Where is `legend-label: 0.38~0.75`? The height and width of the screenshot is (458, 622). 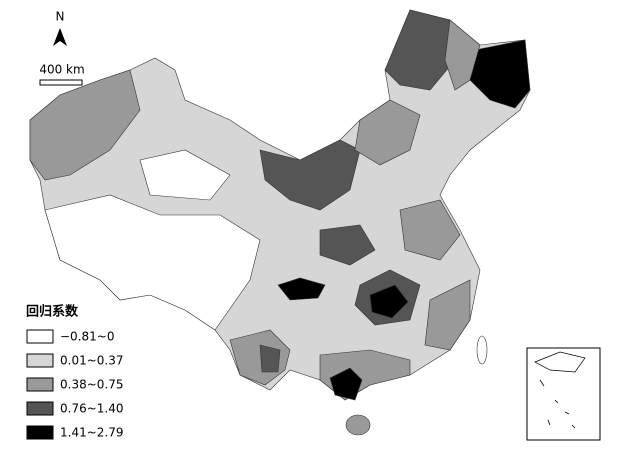 legend-label: 0.38~0.75 is located at coordinates (92, 385).